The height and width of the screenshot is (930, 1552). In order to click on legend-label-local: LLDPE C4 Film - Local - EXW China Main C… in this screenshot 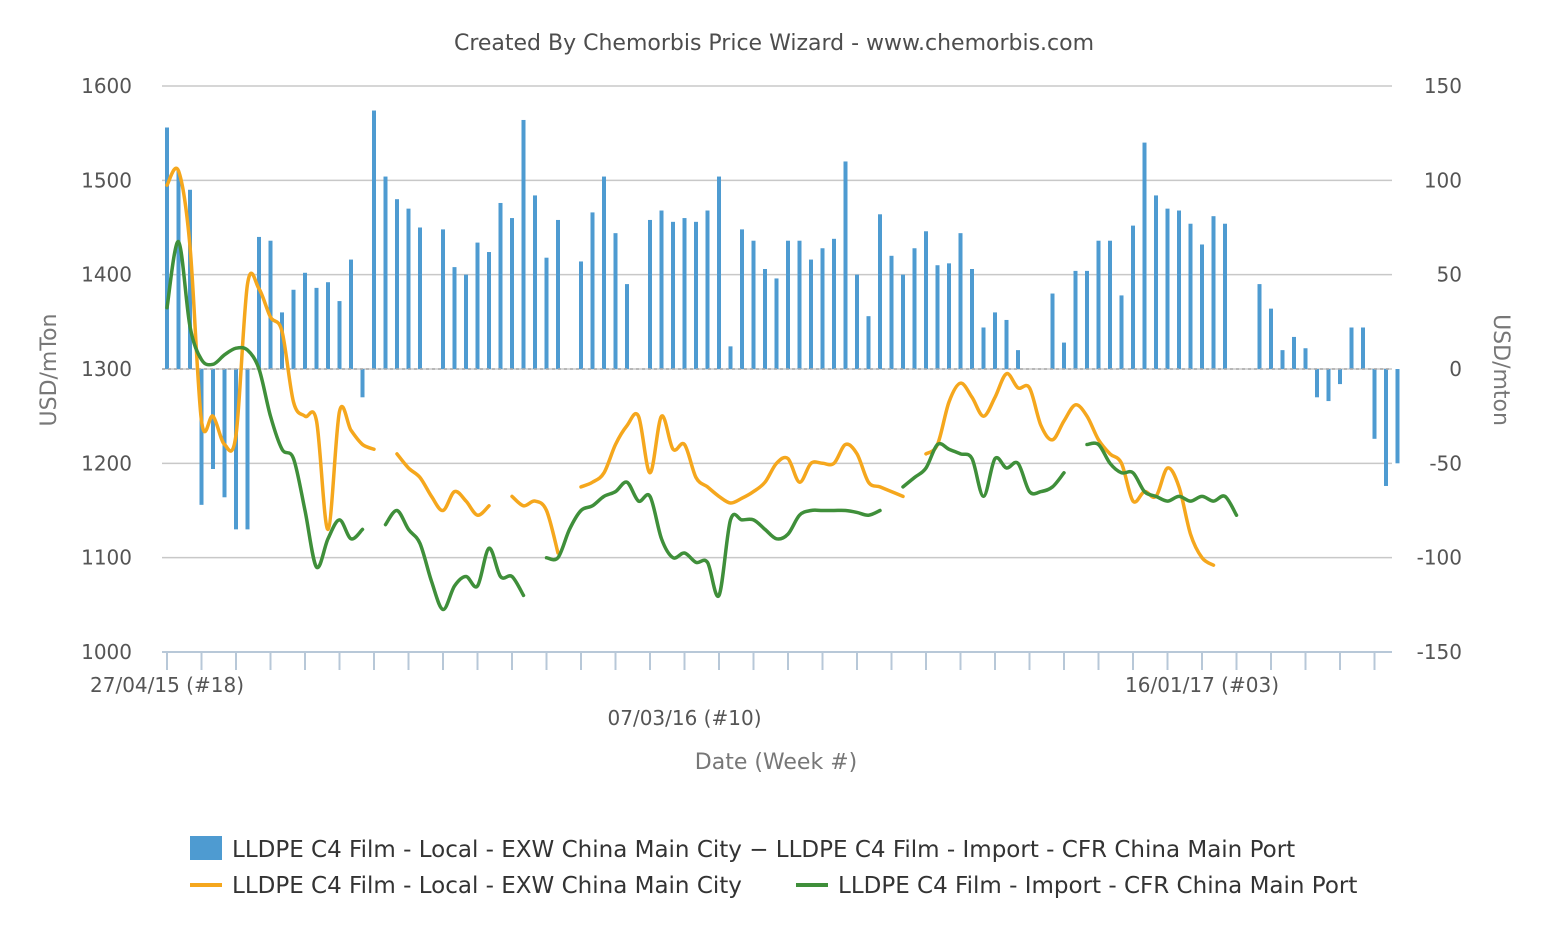, I will do `click(487, 886)`.